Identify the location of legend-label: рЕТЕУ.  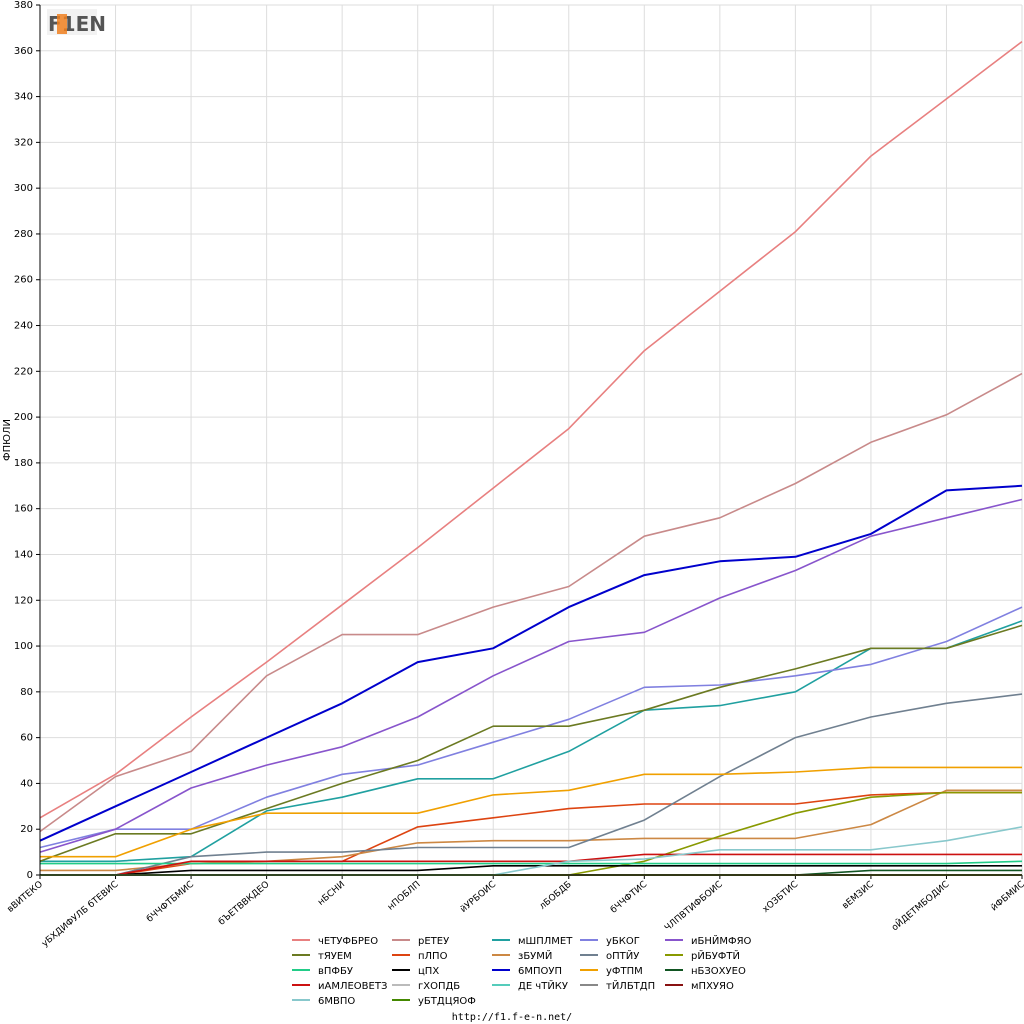
(433, 941).